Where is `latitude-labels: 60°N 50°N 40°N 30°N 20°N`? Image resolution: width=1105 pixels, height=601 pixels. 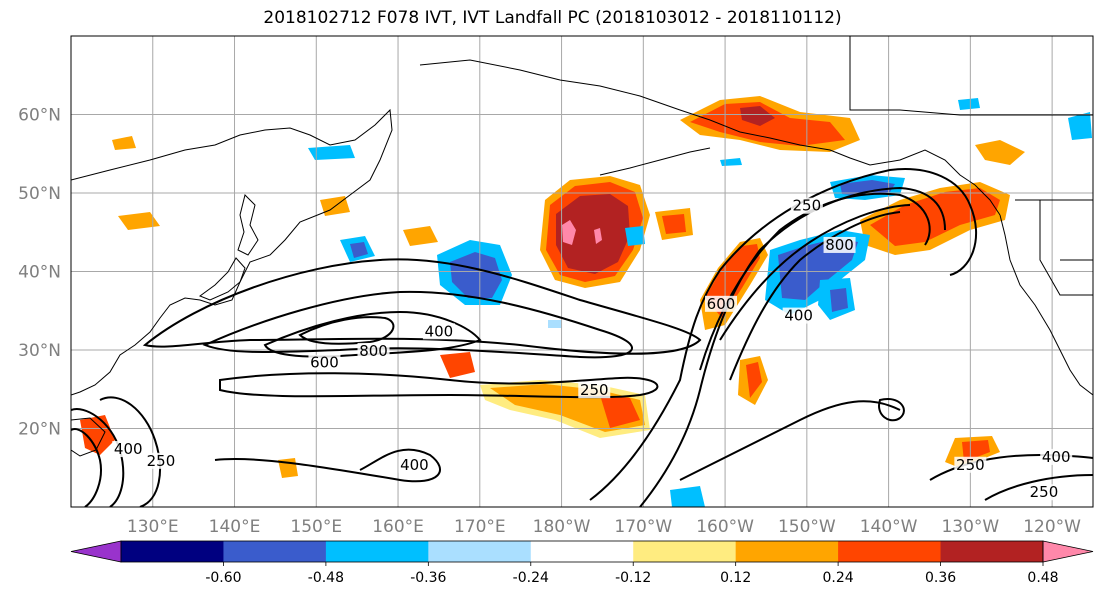 latitude-labels: 60°N 50°N 40°N 30°N 20°N is located at coordinates (39, 273).